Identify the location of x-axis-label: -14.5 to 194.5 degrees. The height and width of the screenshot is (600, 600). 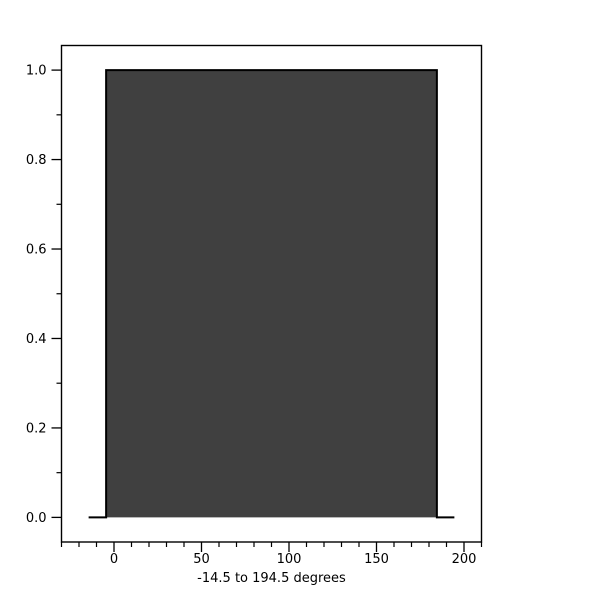
(271, 578).